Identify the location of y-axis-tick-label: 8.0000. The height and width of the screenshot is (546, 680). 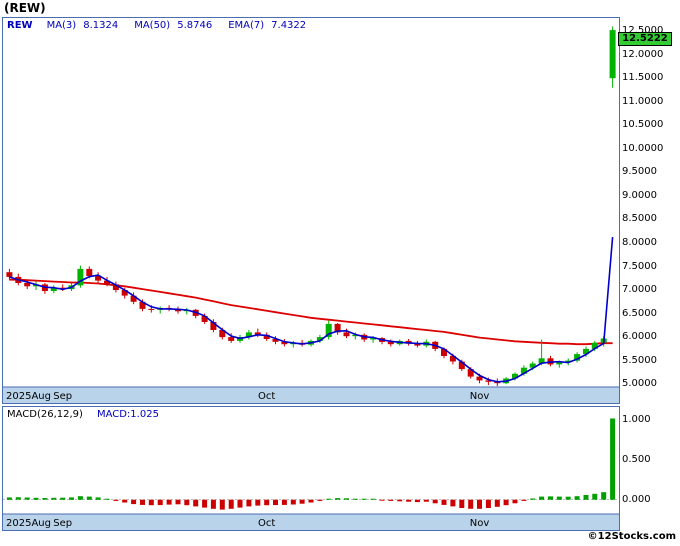
(639, 242).